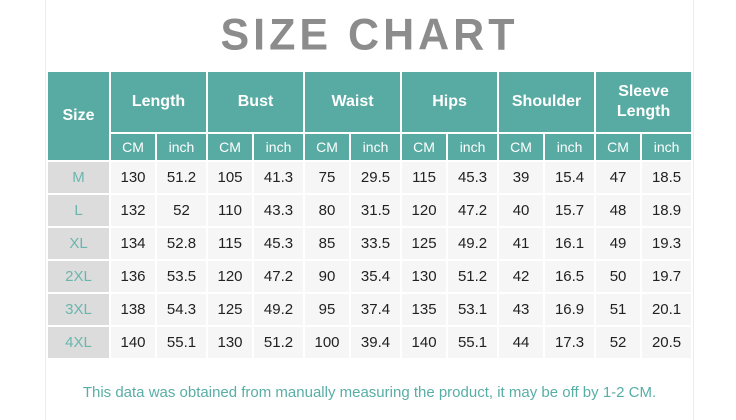  What do you see at coordinates (424, 309) in the screenshot?
I see `data-cell: 135` at bounding box center [424, 309].